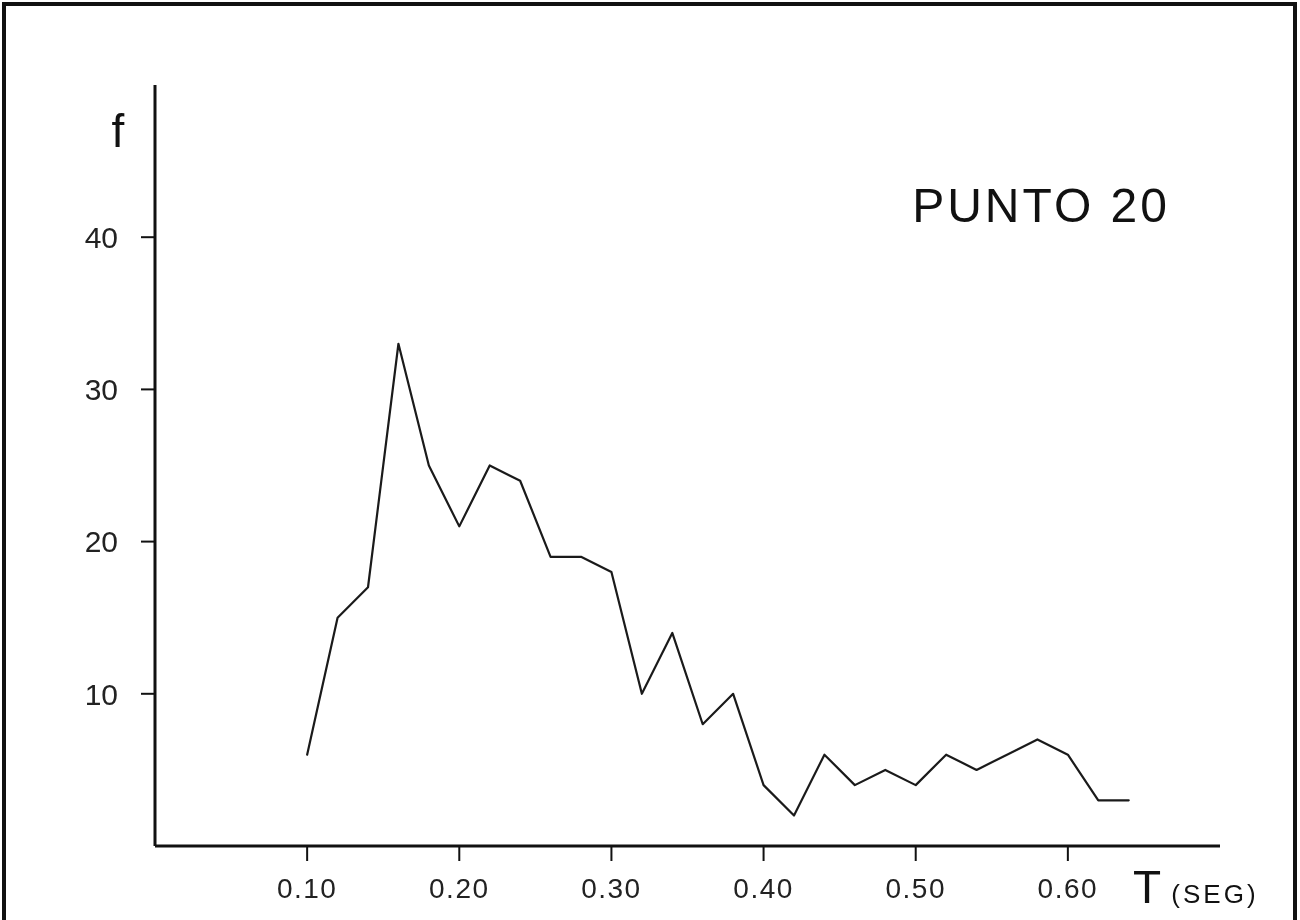 This screenshot has height=920, width=1300. Describe the element at coordinates (611, 889) in the screenshot. I see `x-tick-label: 0.30` at that location.